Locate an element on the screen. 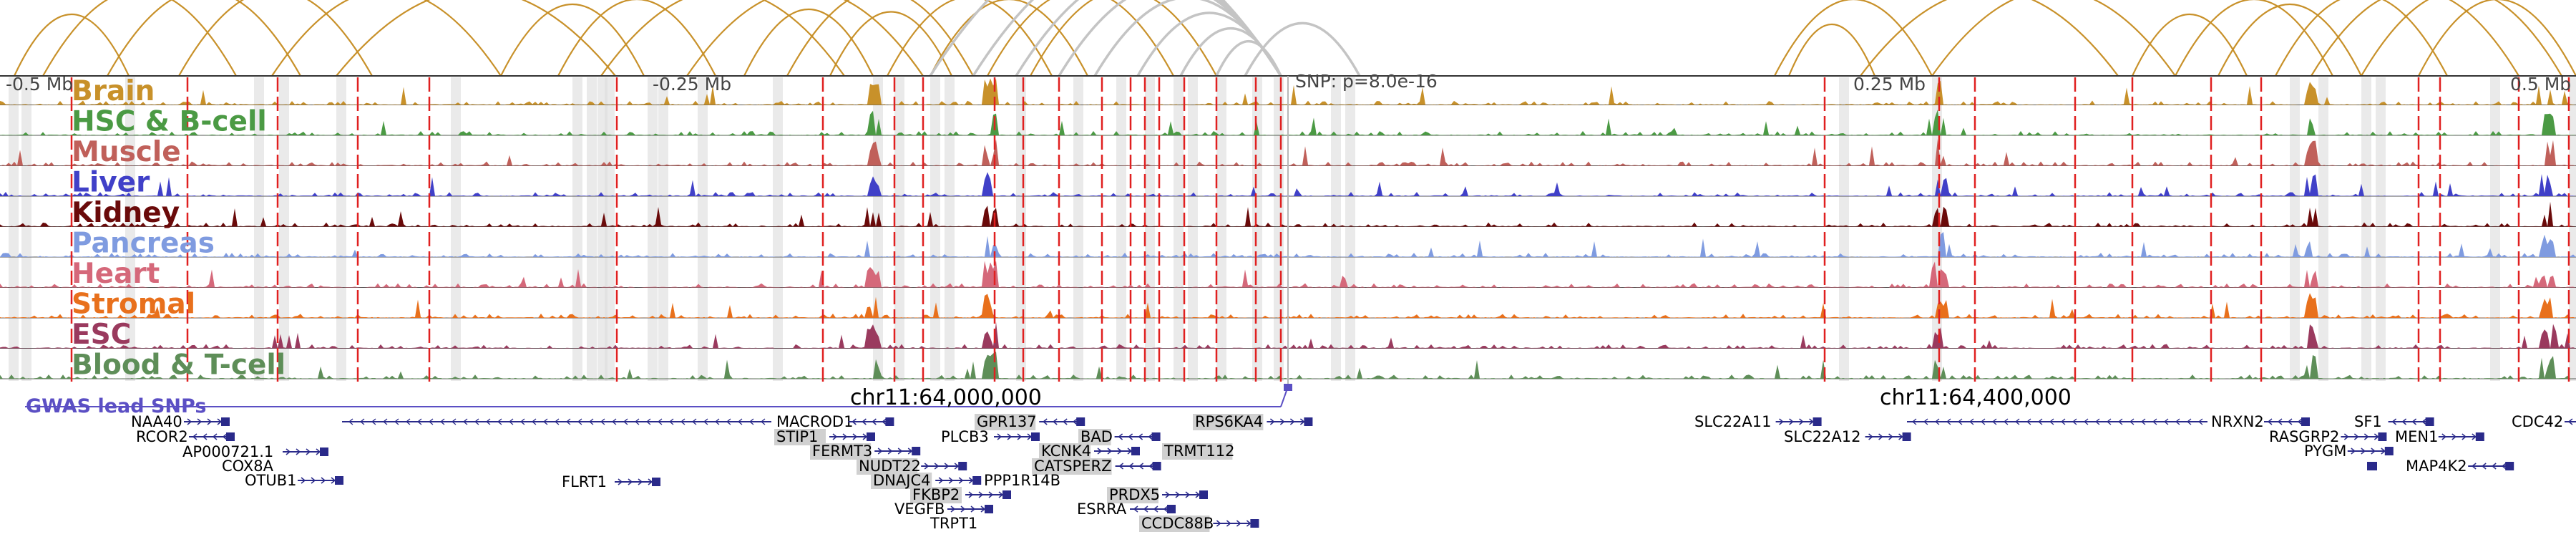 The image size is (2576, 537). gene-kcnk4: KCNK4 is located at coordinates (1089, 451).